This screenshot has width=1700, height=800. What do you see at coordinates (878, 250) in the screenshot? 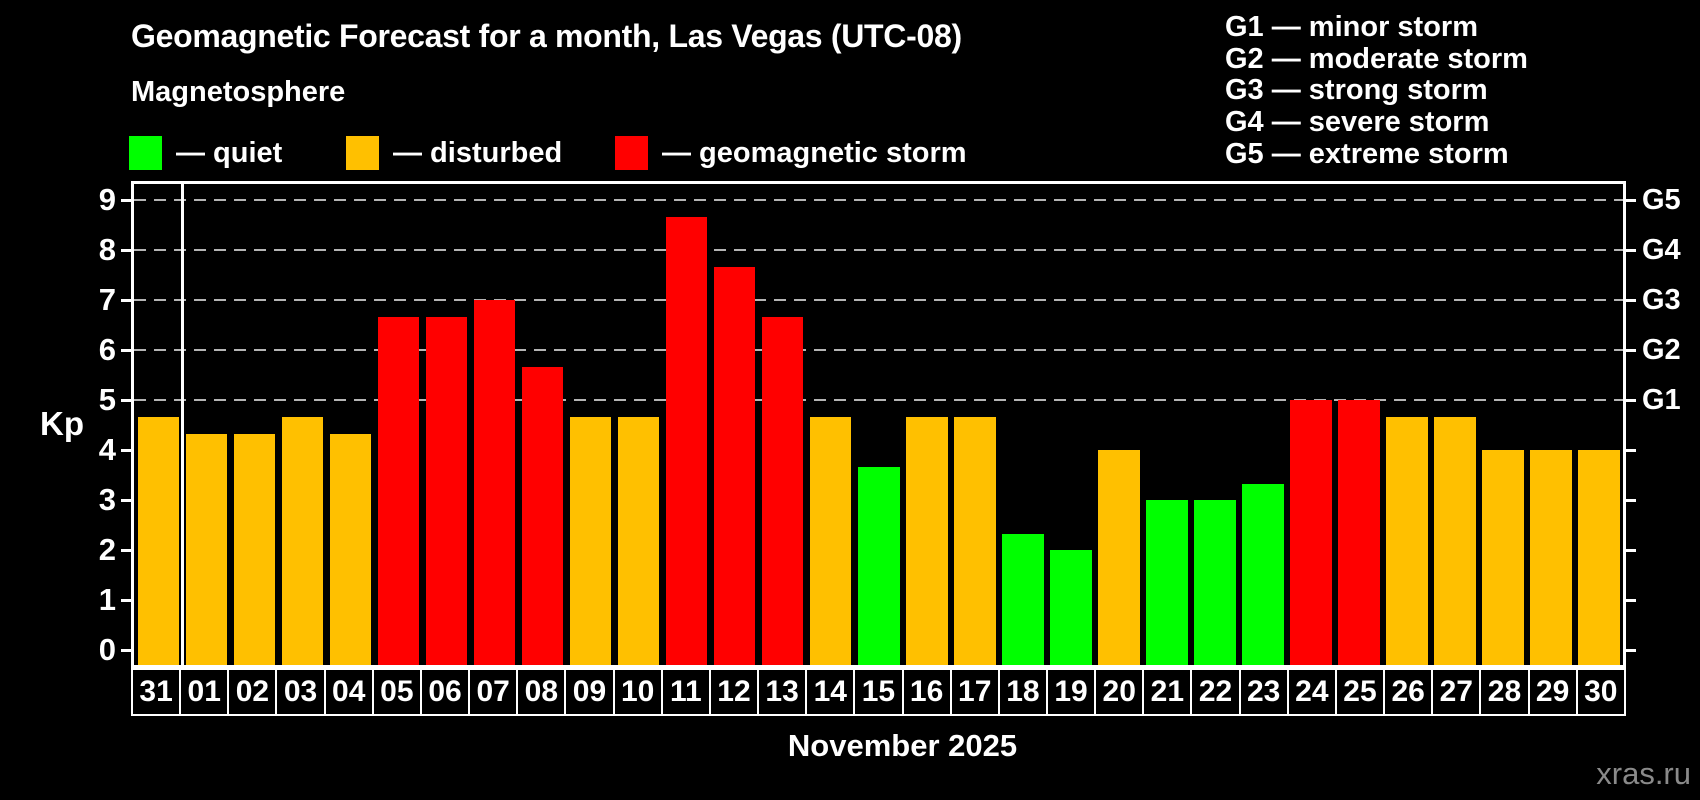
I see `gridline-kp8` at bounding box center [878, 250].